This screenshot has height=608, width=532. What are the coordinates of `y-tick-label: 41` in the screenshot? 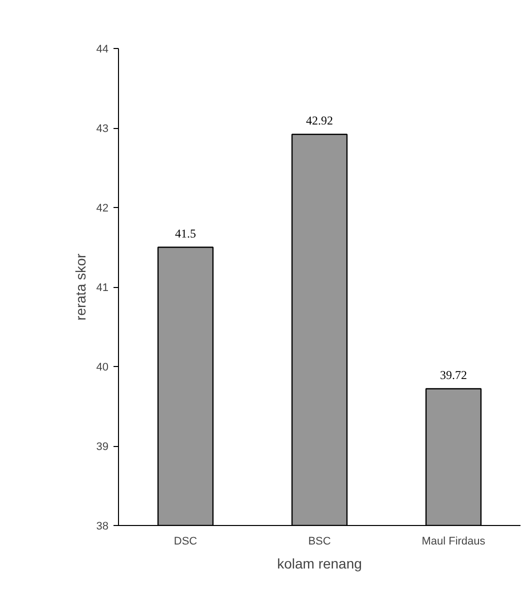 It's located at (102, 288).